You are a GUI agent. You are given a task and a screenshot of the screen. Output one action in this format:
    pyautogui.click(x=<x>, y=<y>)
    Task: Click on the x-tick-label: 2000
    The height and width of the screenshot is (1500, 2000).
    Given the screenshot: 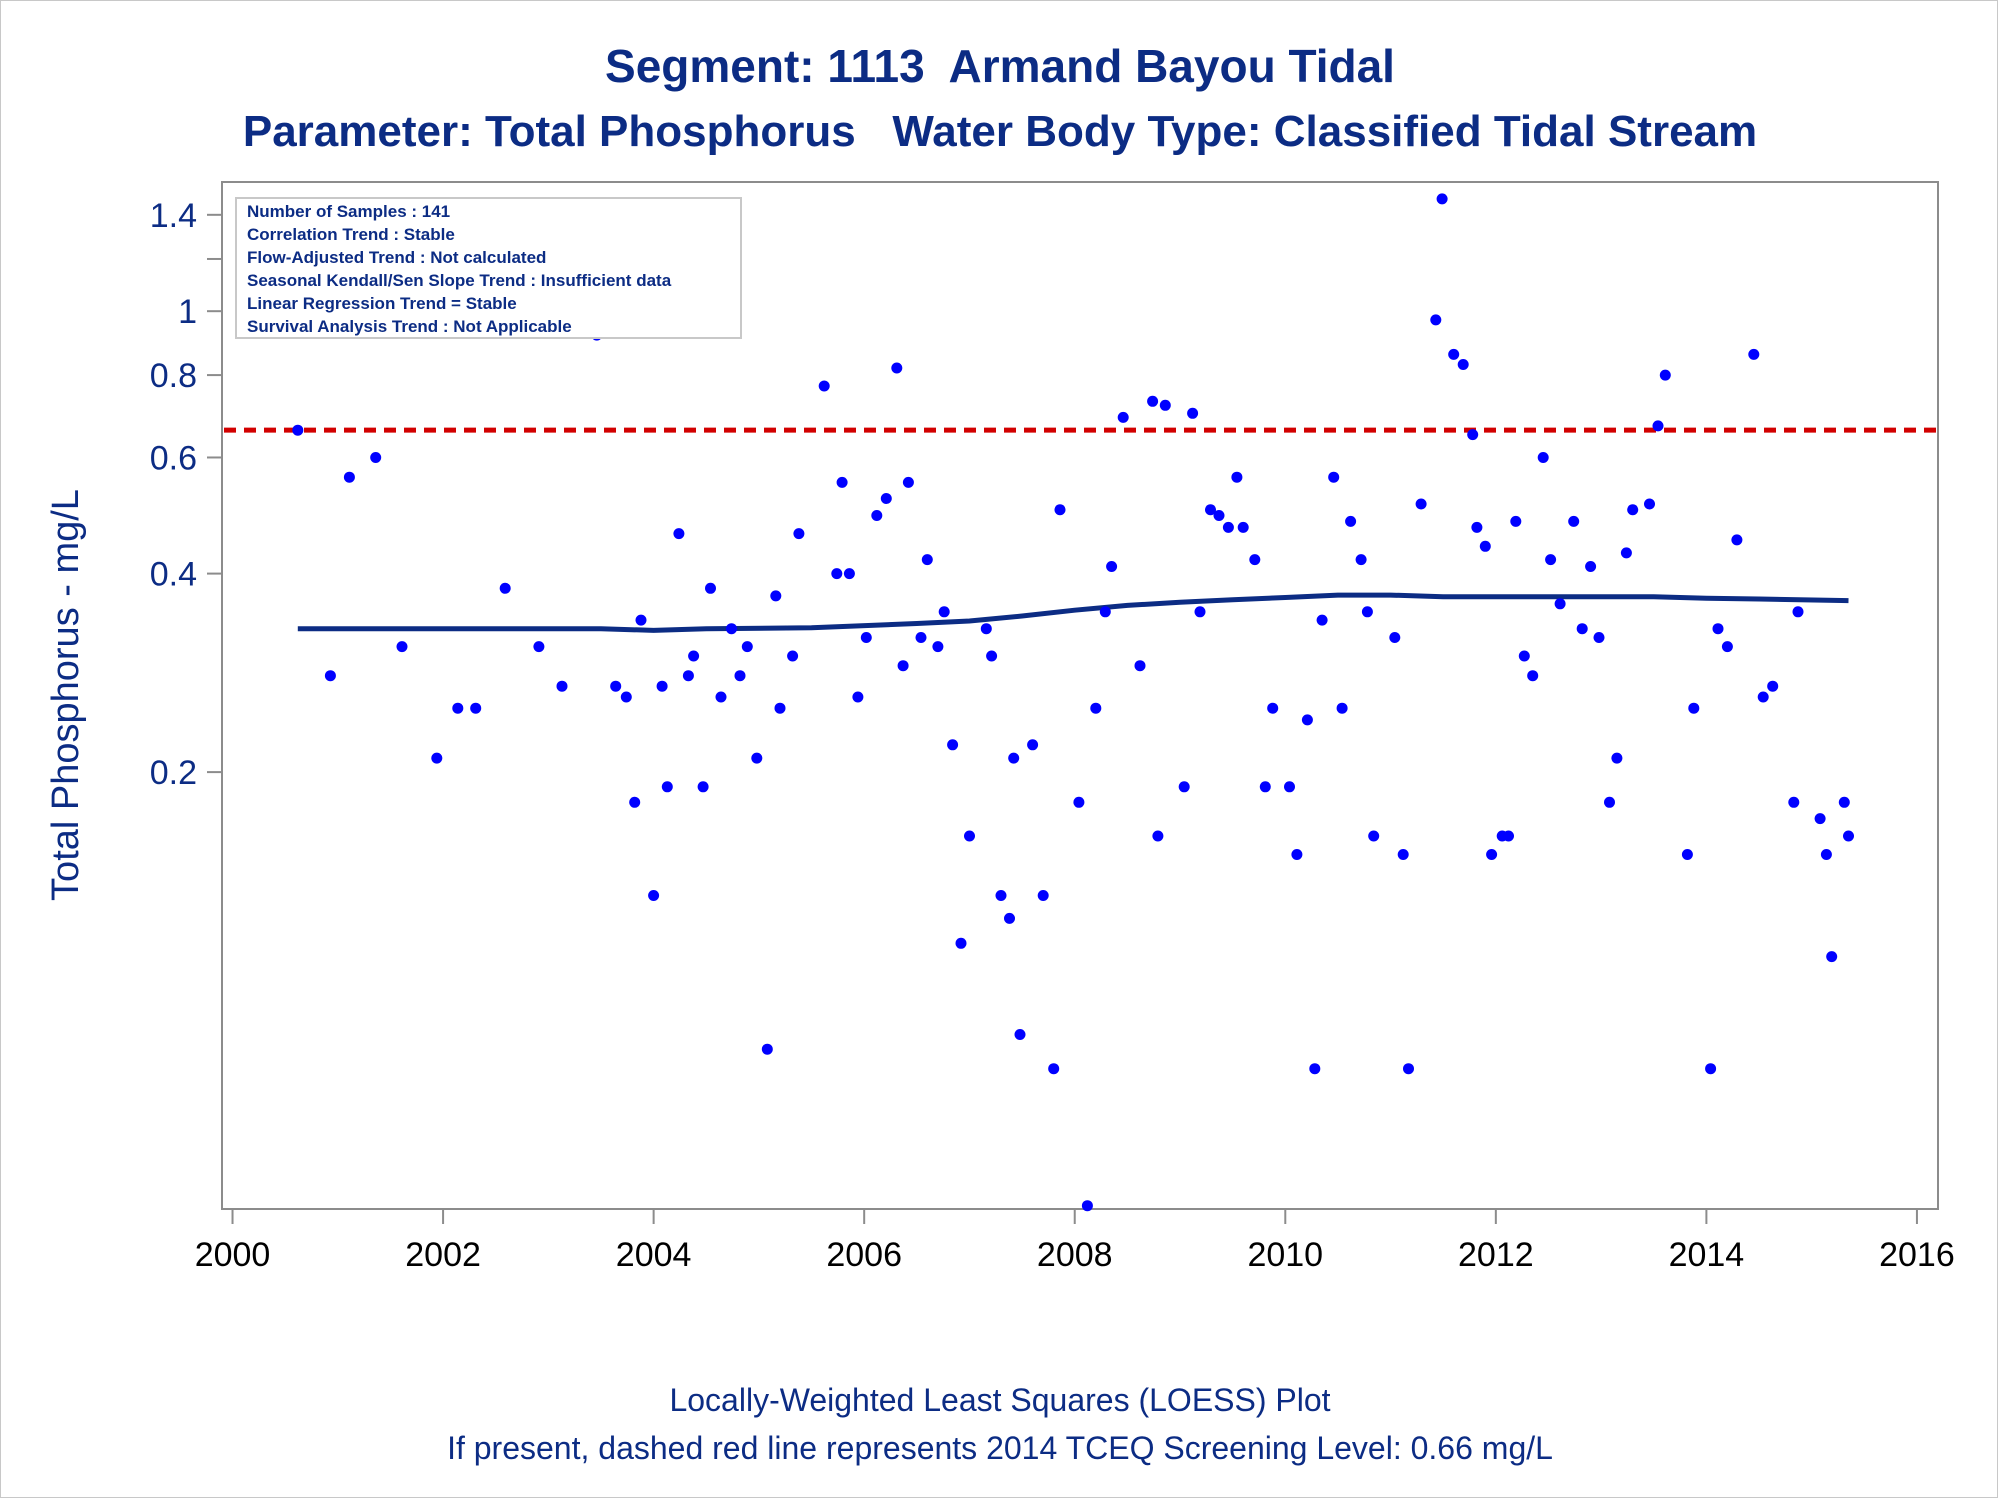 What is the action you would take?
    pyautogui.click(x=233, y=1255)
    